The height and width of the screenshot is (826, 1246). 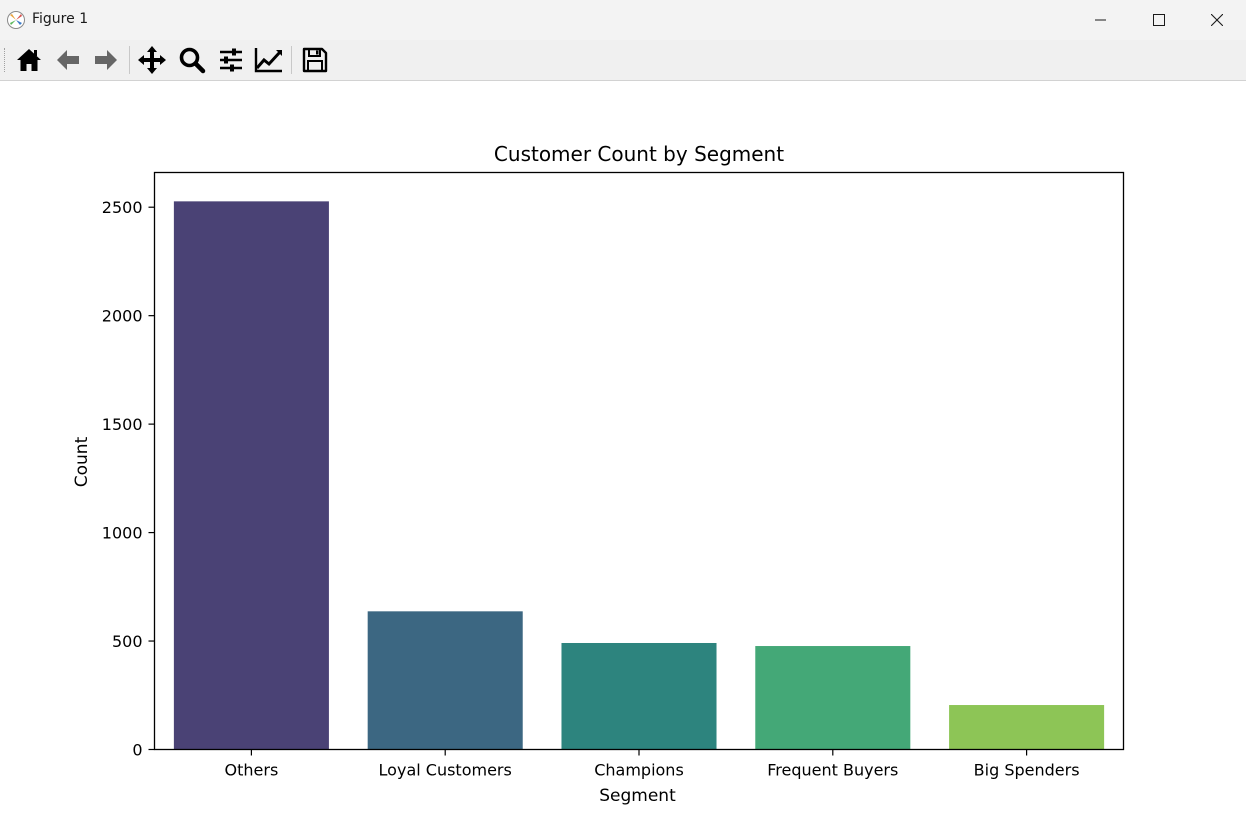 I want to click on zoom-icon, so click(x=192, y=60).